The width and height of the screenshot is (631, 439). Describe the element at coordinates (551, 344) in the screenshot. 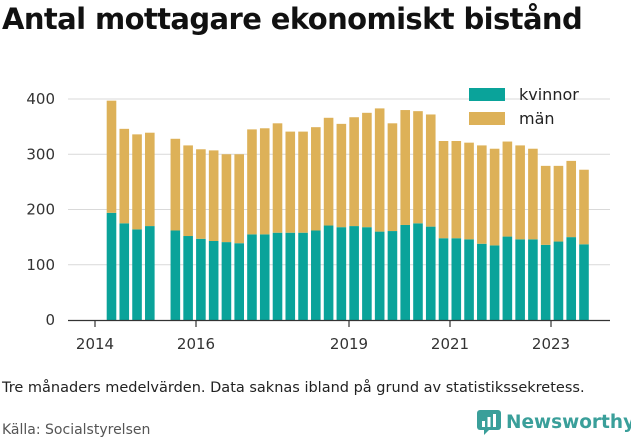

I see `x-tick-label: 2023` at that location.